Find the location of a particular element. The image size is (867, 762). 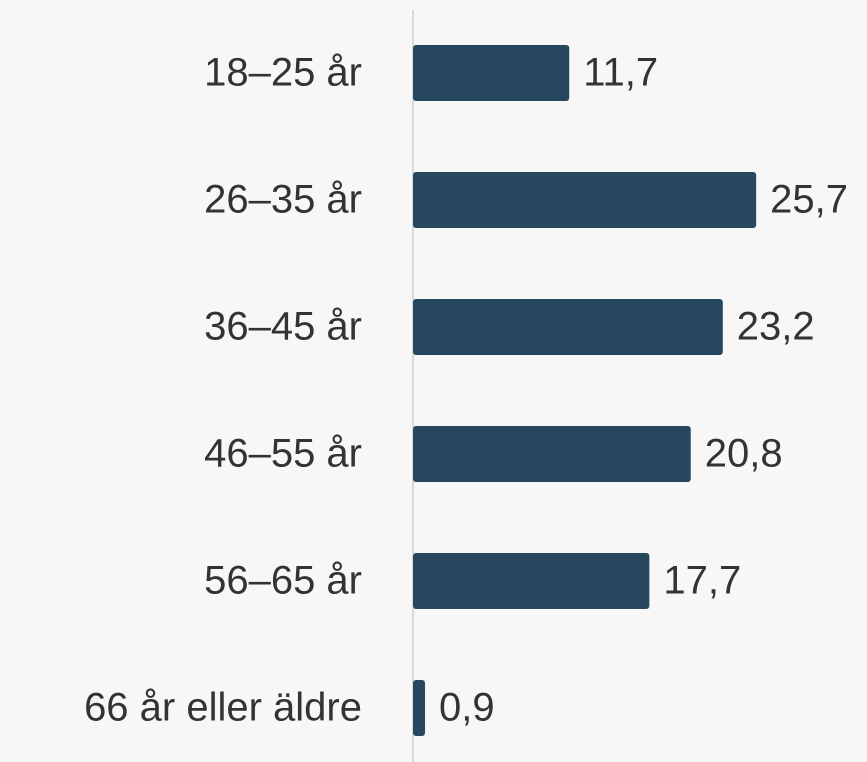

value-label: 25,7 is located at coordinates (809, 200).